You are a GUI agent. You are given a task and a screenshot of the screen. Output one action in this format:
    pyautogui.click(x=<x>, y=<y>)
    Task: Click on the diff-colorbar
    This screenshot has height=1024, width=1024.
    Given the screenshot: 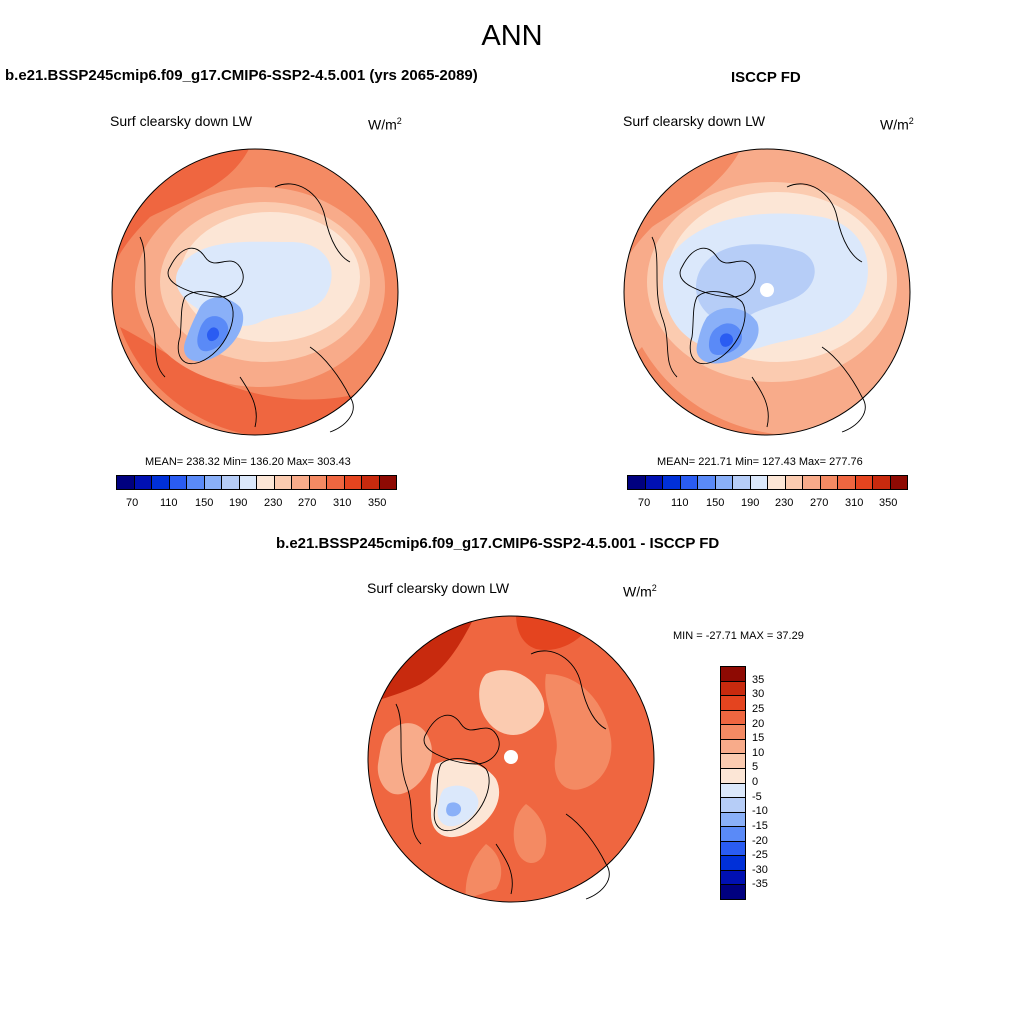 What is the action you would take?
    pyautogui.click(x=733, y=783)
    